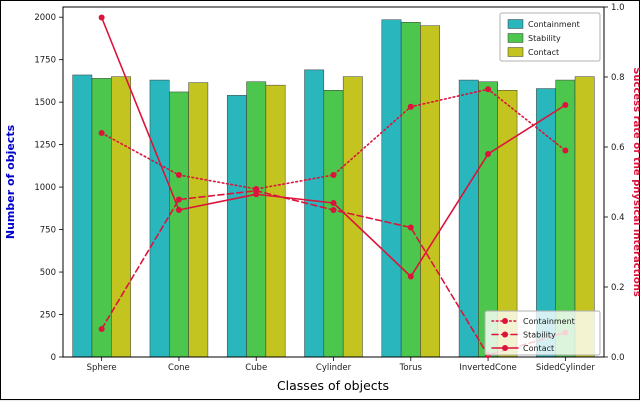 The width and height of the screenshot is (640, 401). Describe the element at coordinates (538, 348) in the screenshot. I see `legend-lines-label: Contact` at that location.